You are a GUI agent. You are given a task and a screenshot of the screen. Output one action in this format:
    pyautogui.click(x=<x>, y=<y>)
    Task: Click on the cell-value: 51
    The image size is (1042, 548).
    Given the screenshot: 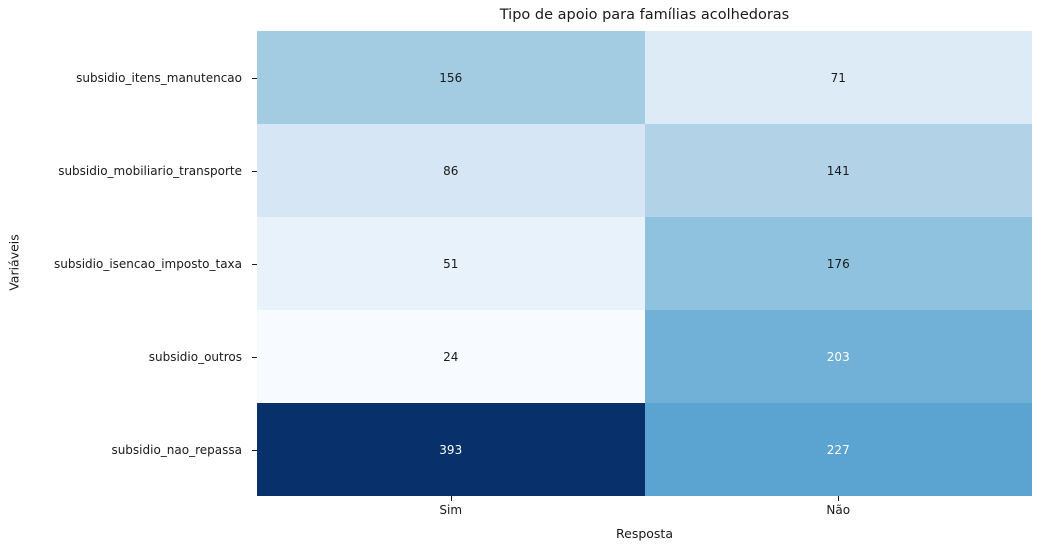 What is the action you would take?
    pyautogui.click(x=451, y=263)
    